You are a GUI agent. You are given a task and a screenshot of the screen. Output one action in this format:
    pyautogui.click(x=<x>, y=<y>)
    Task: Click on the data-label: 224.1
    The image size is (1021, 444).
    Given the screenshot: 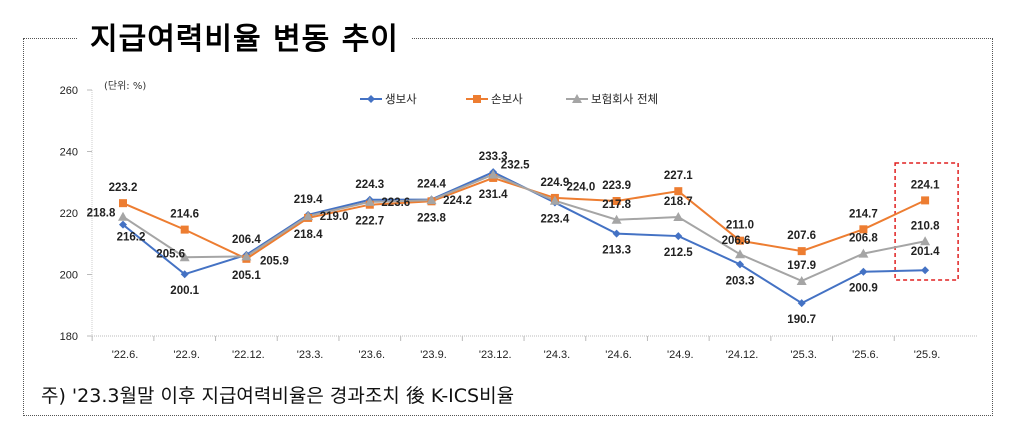 What is the action you would take?
    pyautogui.click(x=925, y=185)
    